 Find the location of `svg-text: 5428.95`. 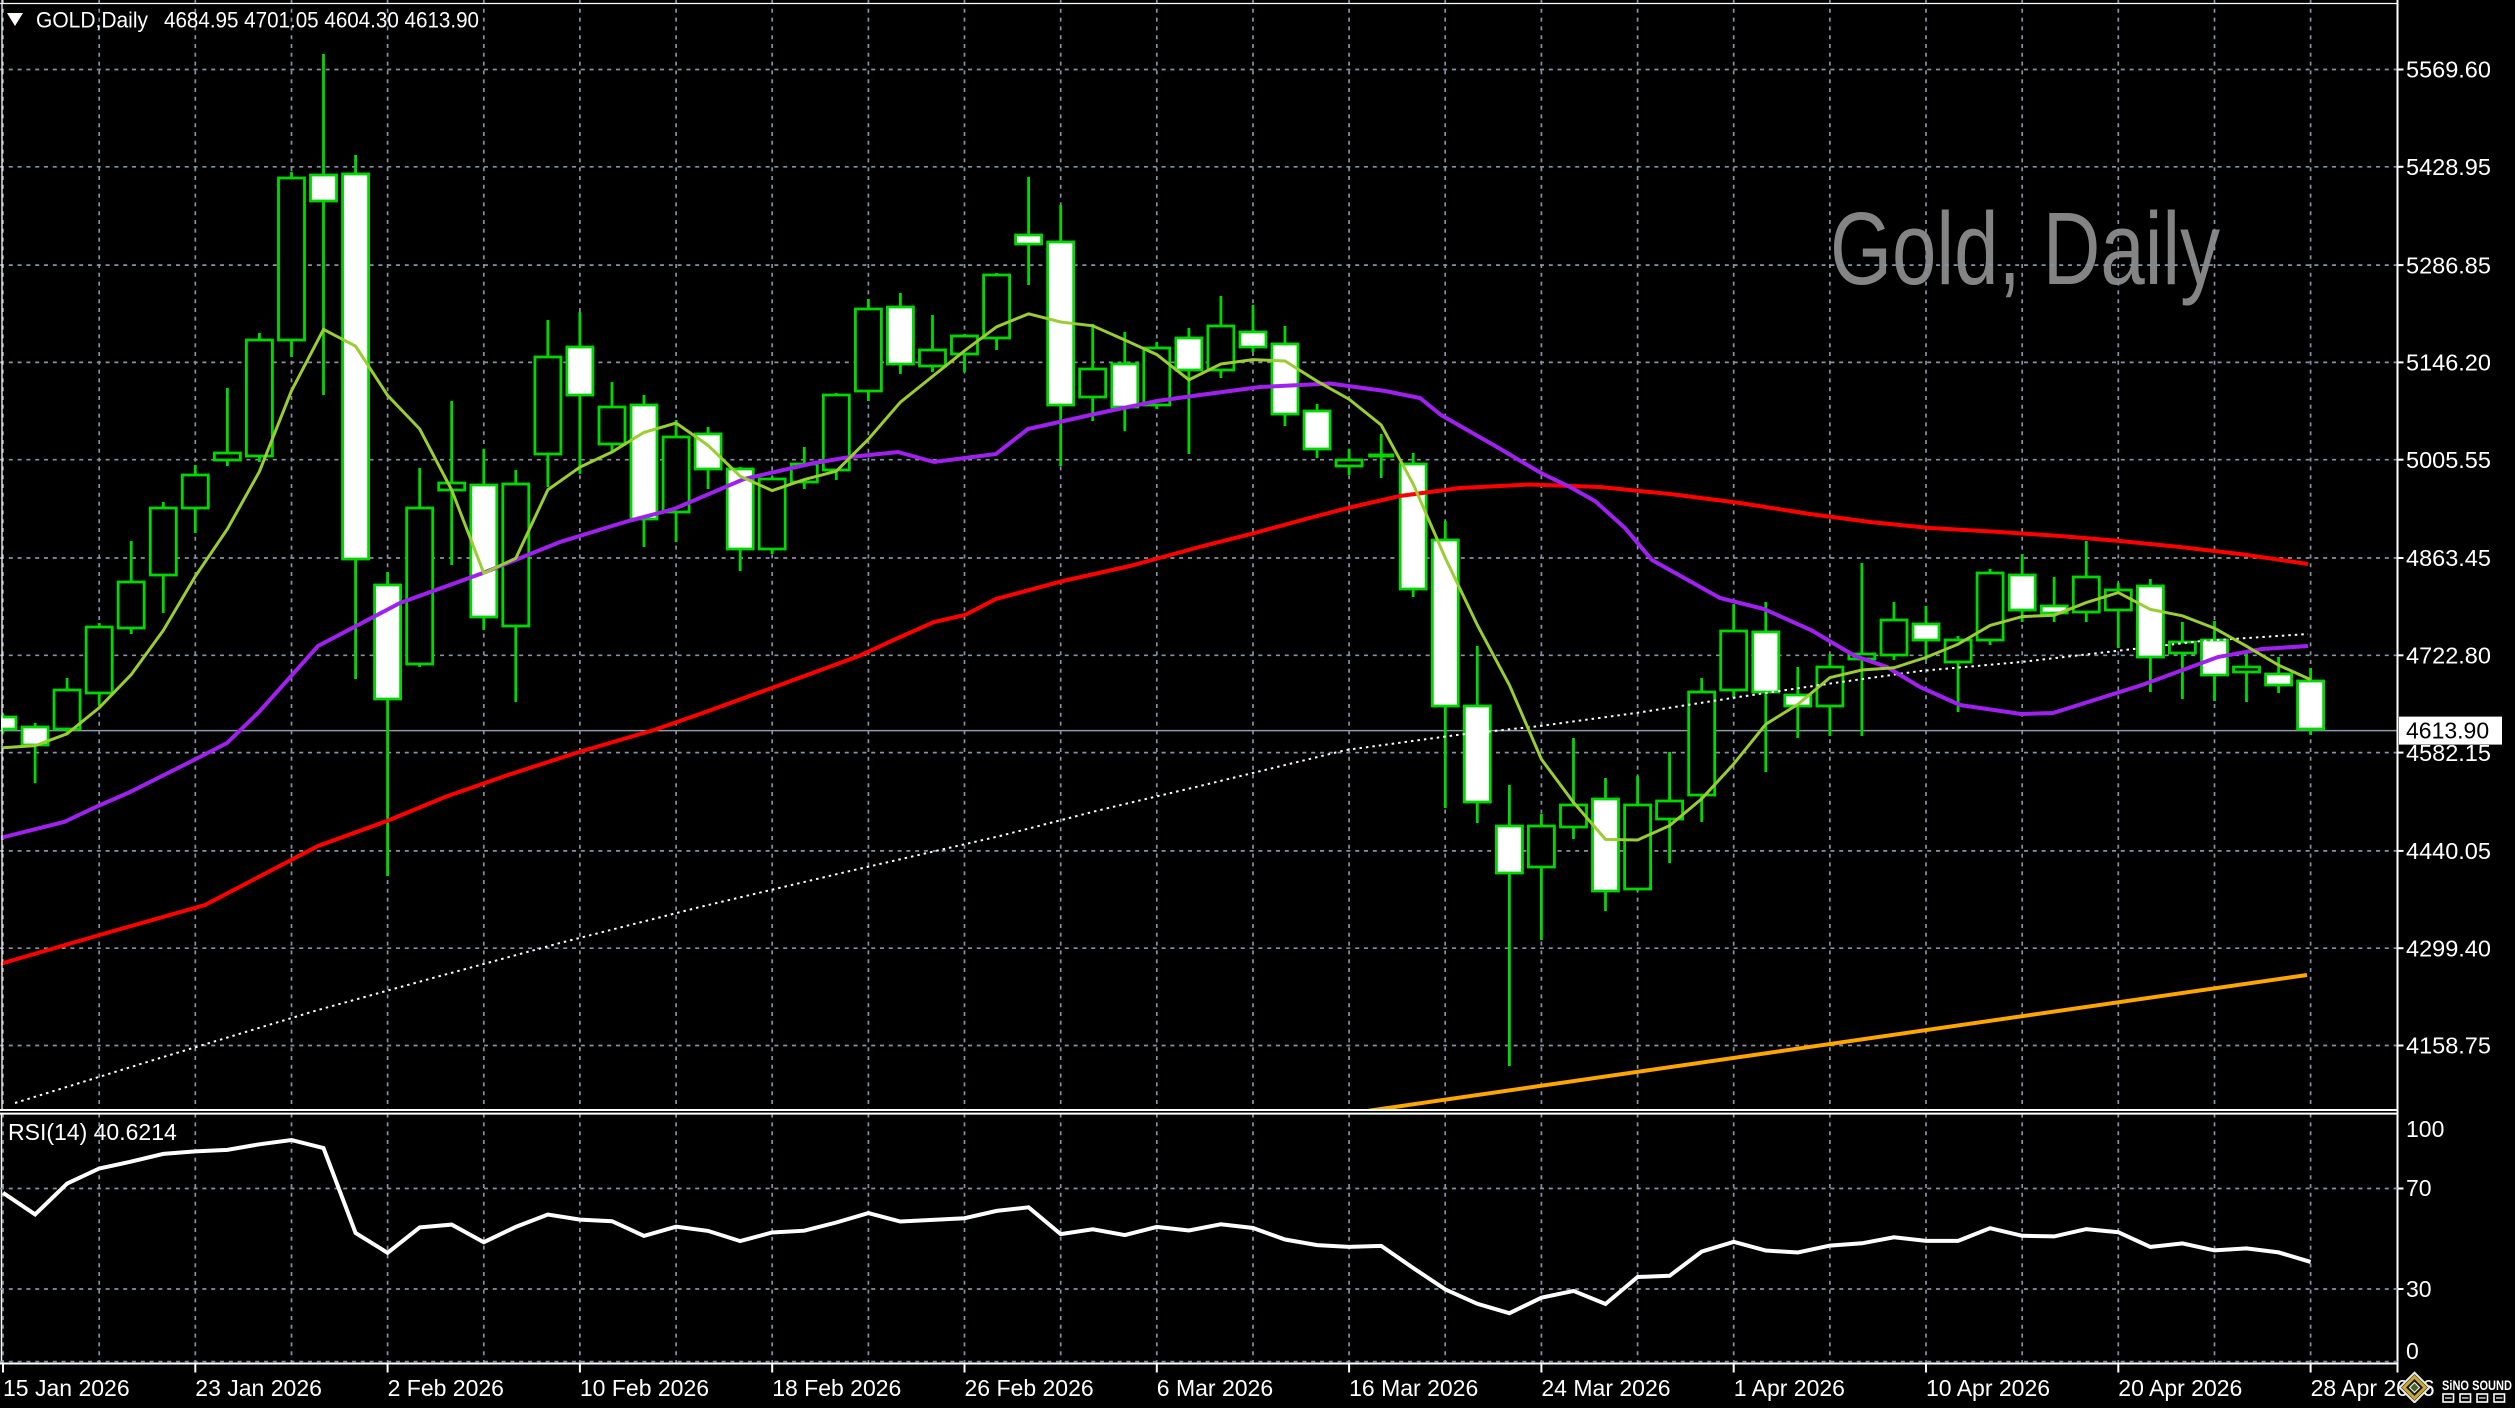

svg-text: 5428.95 is located at coordinates (2448, 167).